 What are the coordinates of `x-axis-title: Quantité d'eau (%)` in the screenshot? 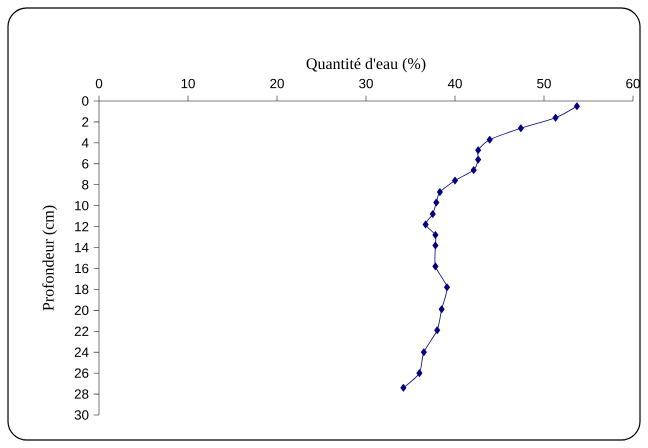 It's located at (366, 65).